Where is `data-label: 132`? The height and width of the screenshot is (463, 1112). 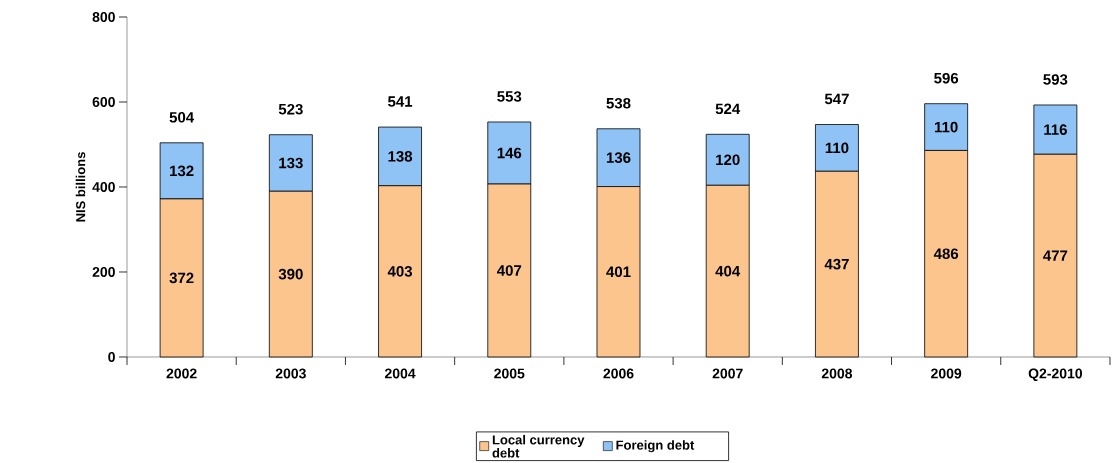
data-label: 132 is located at coordinates (182, 171).